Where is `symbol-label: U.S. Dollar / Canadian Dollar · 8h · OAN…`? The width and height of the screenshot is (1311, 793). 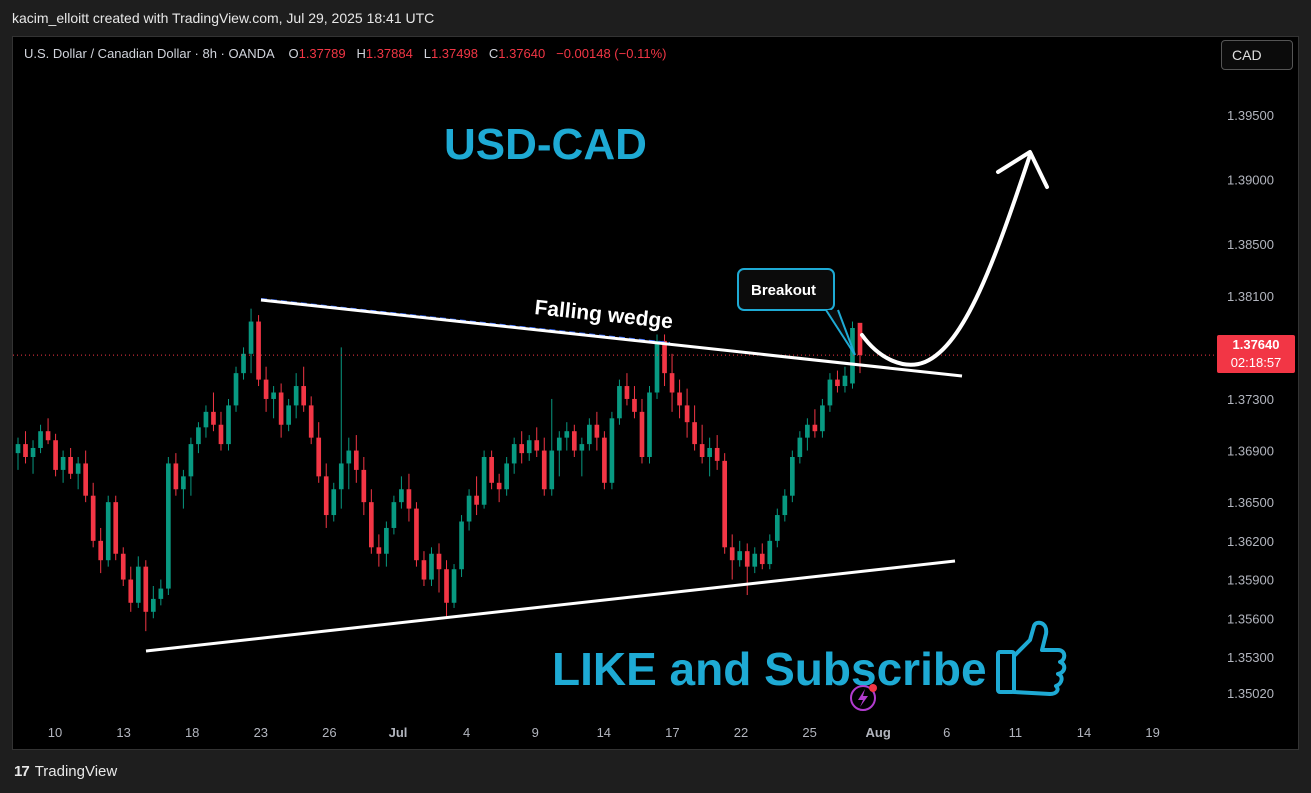
symbol-label: U.S. Dollar / Canadian Dollar · 8h · OAN… is located at coordinates (149, 53).